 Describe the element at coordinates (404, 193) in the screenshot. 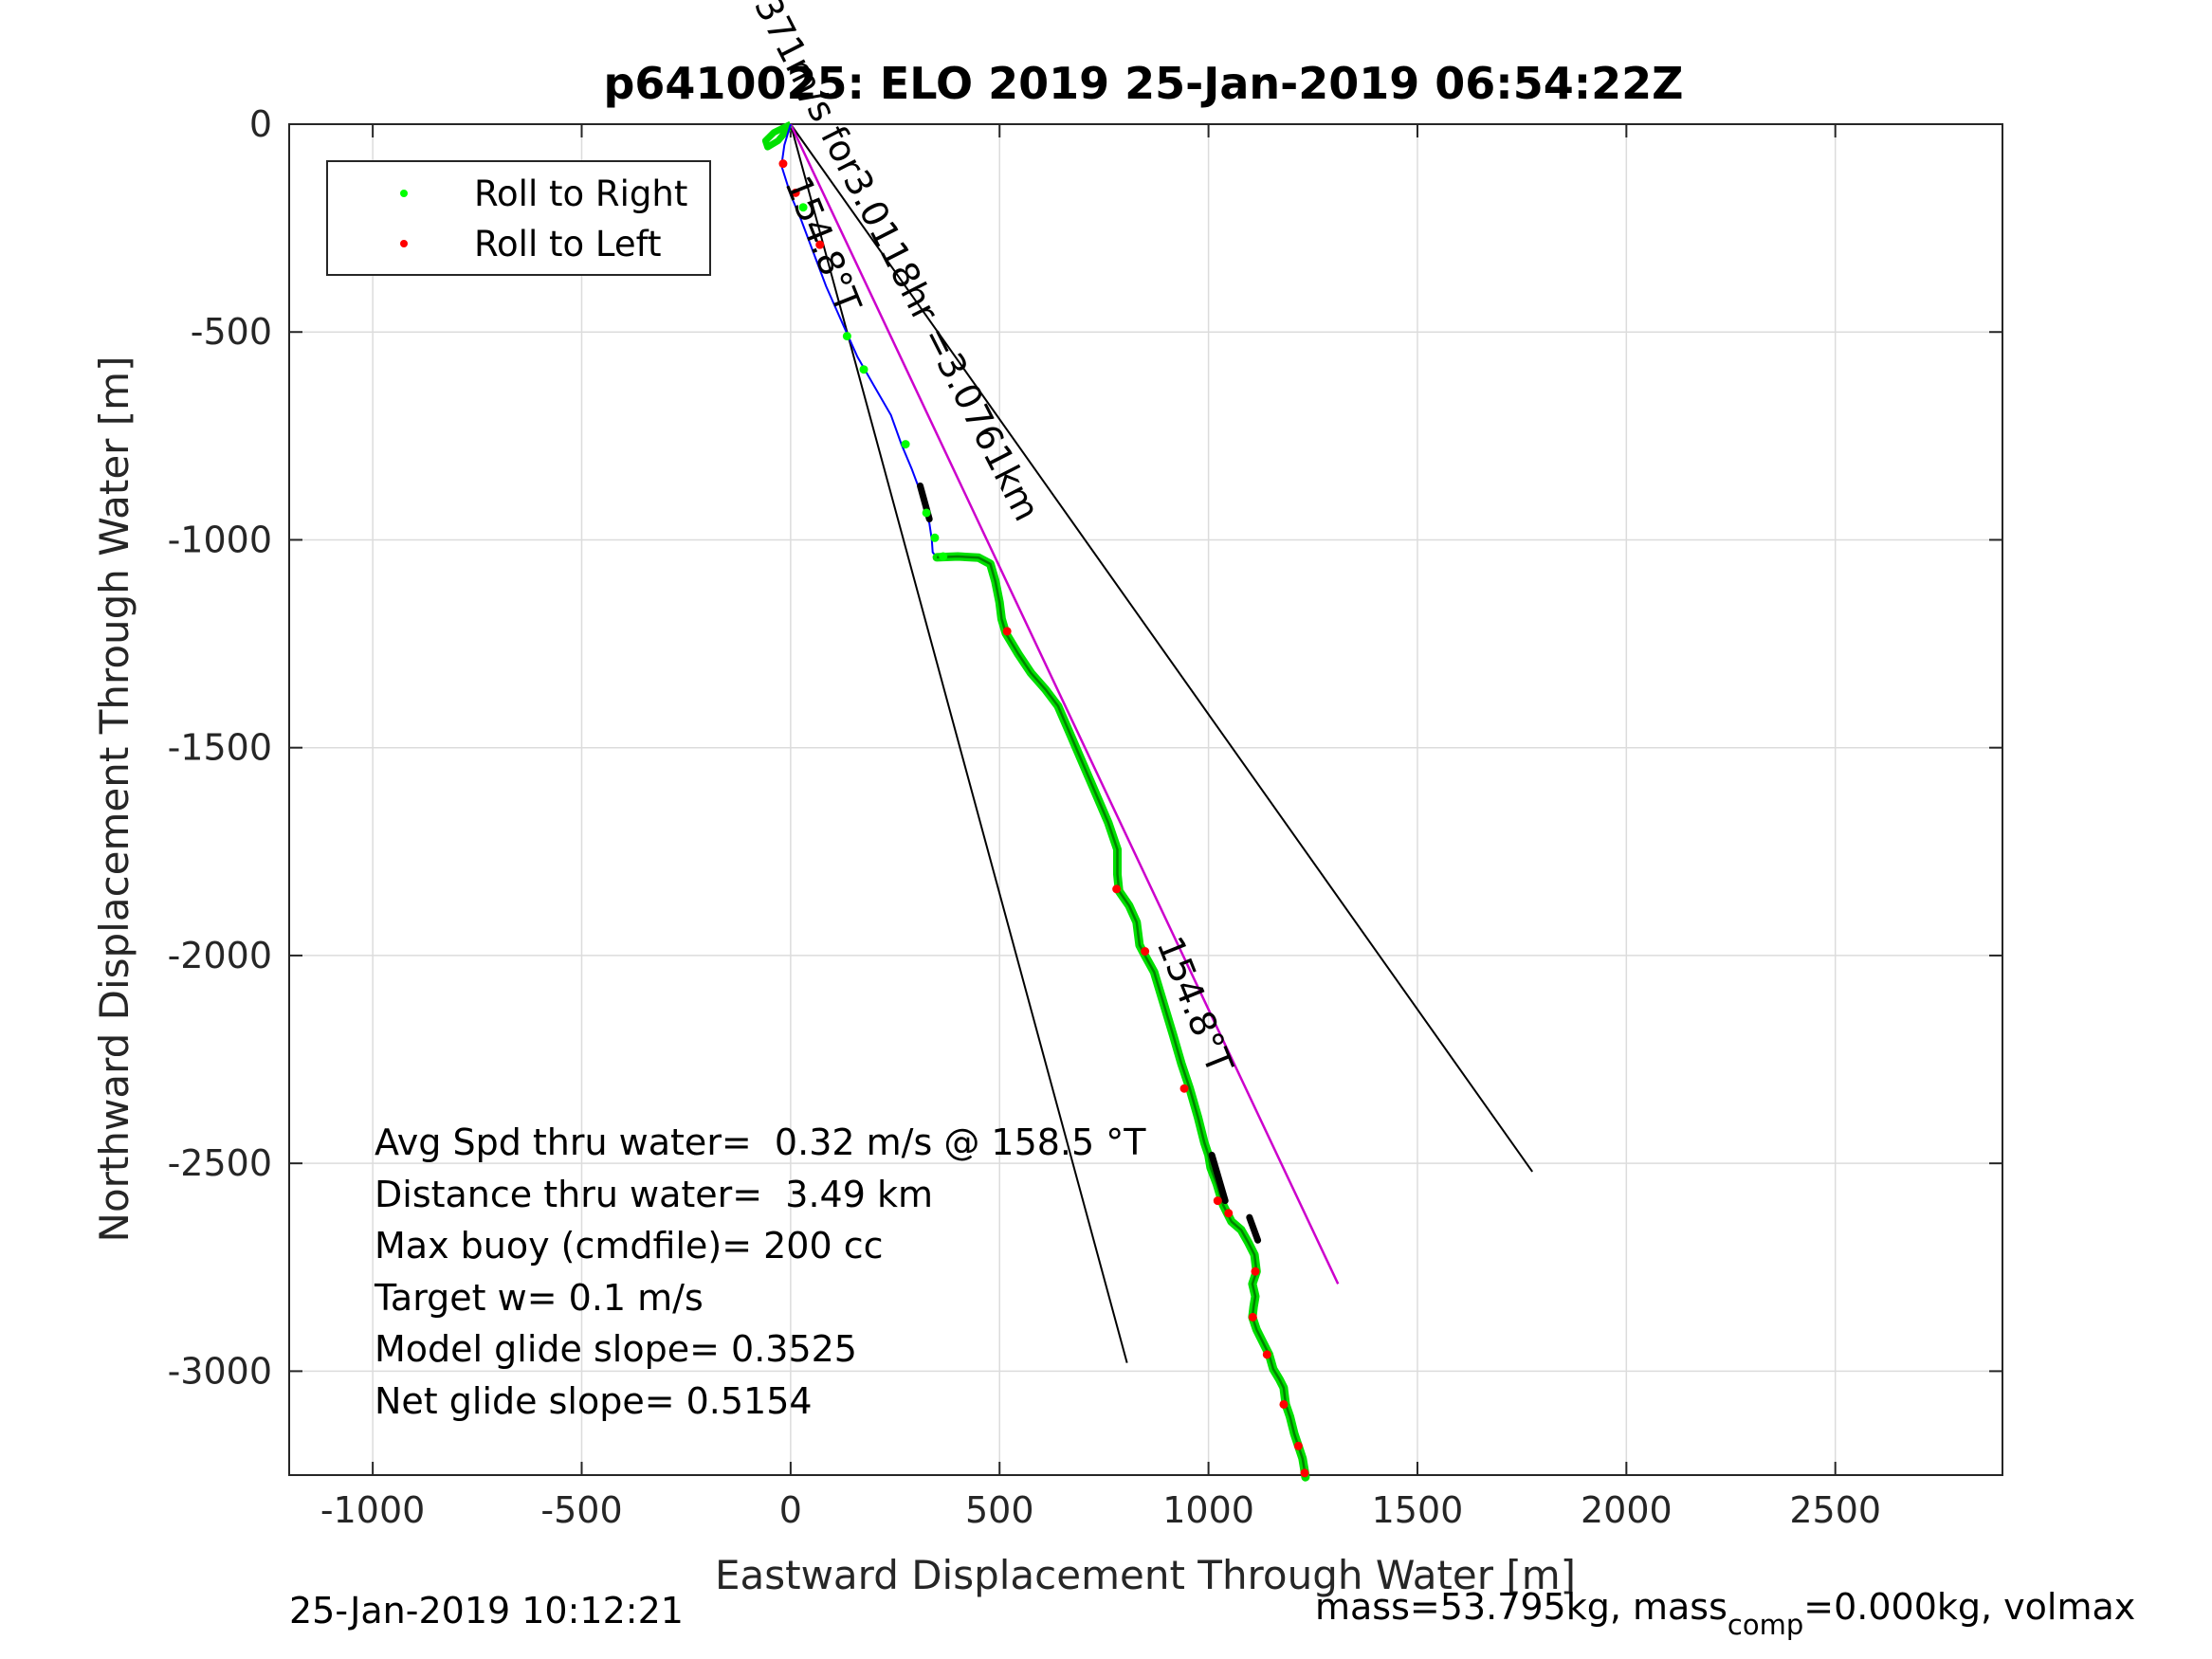

I see `legend-marker-roll-right` at that location.